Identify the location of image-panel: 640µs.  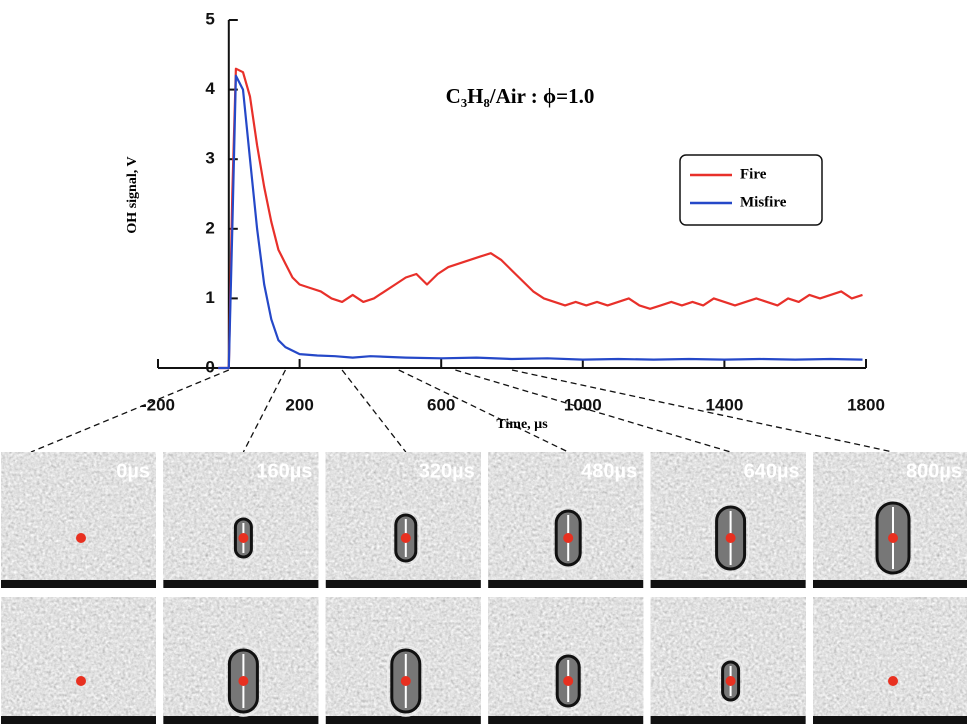
(728, 520).